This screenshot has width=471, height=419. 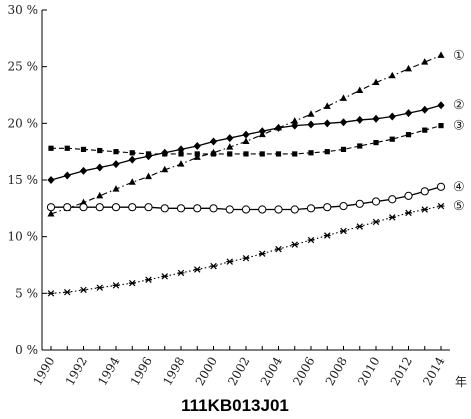 What do you see at coordinates (235, 405) in the screenshot?
I see `figure-code: 111KB013J01` at bounding box center [235, 405].